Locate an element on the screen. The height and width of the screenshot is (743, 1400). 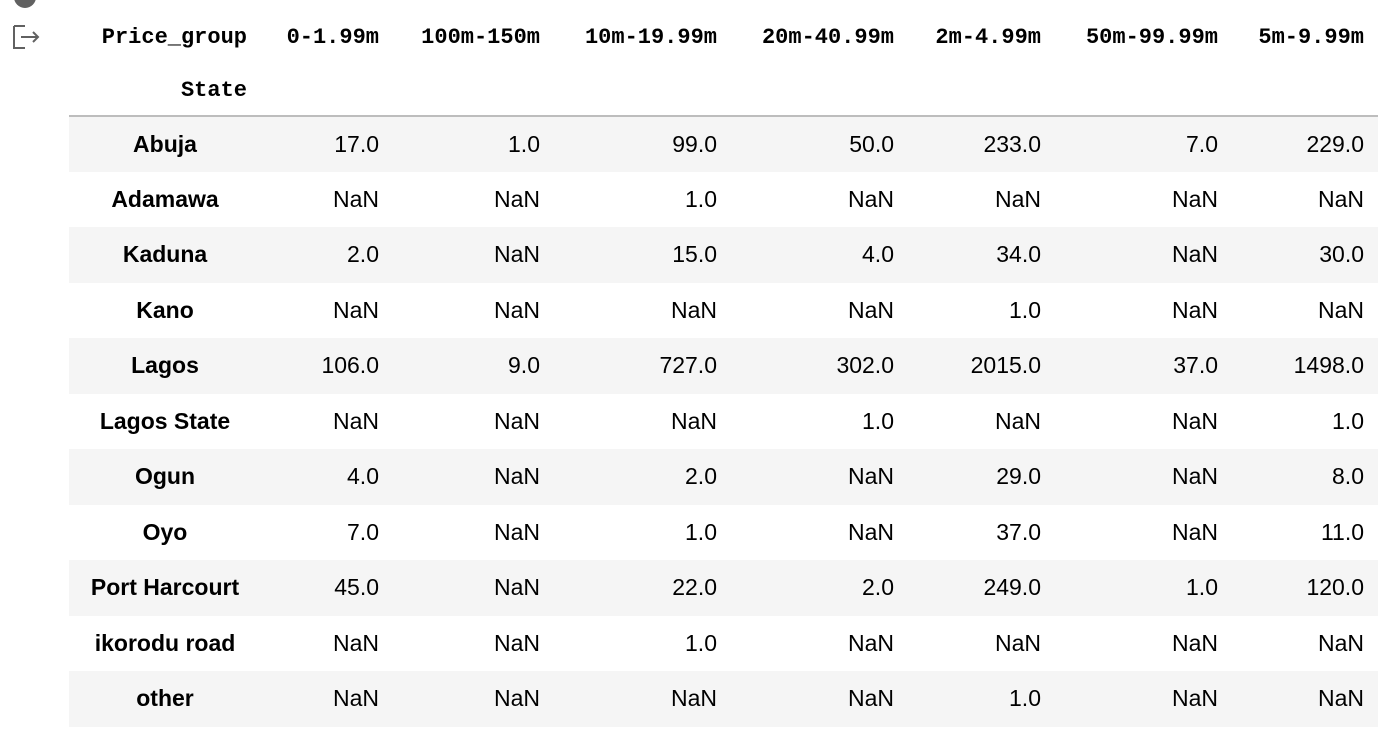
row-index-label: ikorodu road is located at coordinates (165, 642).